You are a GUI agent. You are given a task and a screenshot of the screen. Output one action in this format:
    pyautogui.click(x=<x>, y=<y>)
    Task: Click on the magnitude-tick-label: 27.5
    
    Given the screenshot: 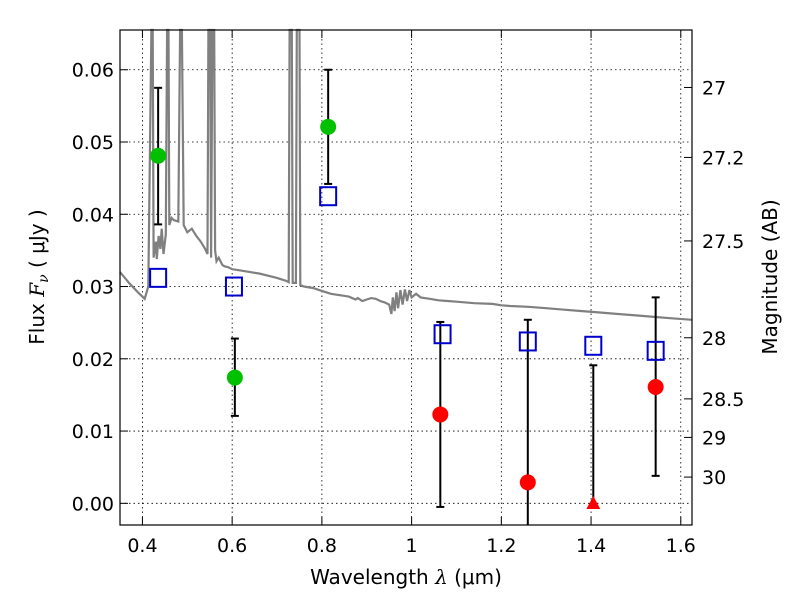 What is the action you would take?
    pyautogui.click(x=723, y=242)
    